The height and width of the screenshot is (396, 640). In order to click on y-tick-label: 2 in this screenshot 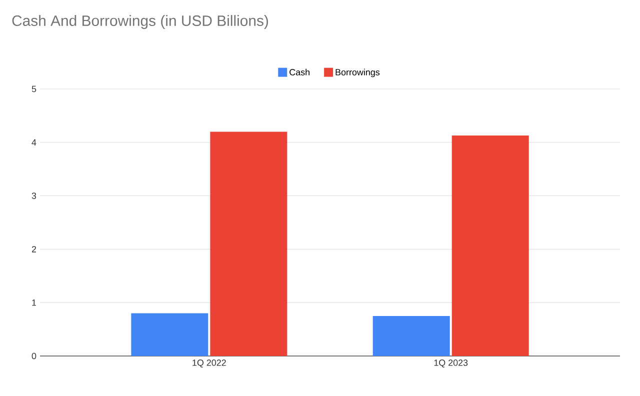, I will do `click(34, 249)`.